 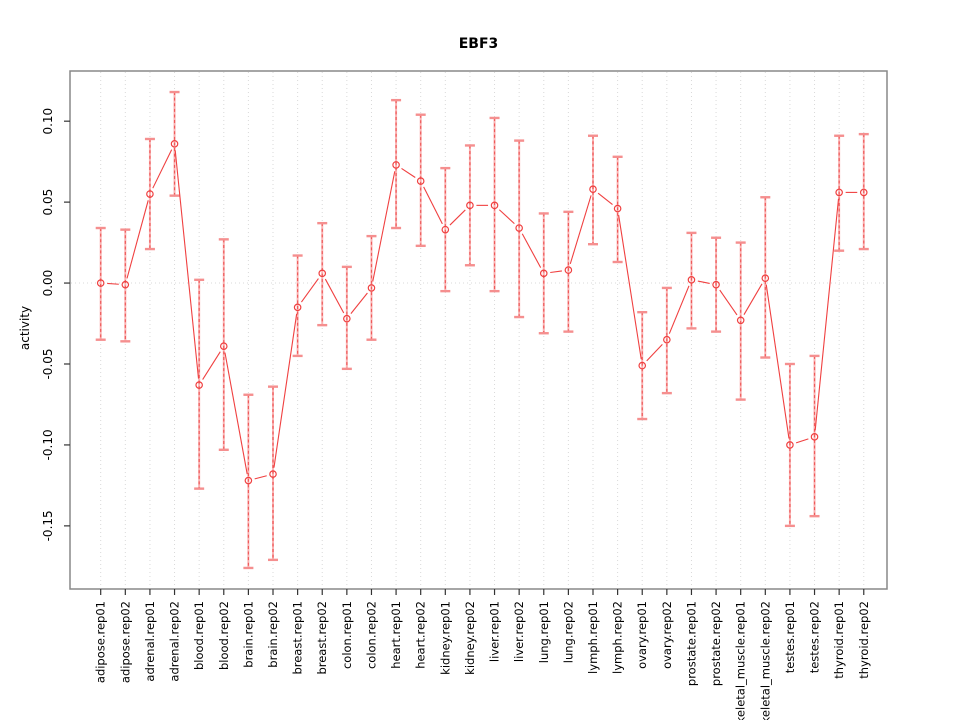 I want to click on x-tick-label: breast.rep01, so click(x=298, y=638).